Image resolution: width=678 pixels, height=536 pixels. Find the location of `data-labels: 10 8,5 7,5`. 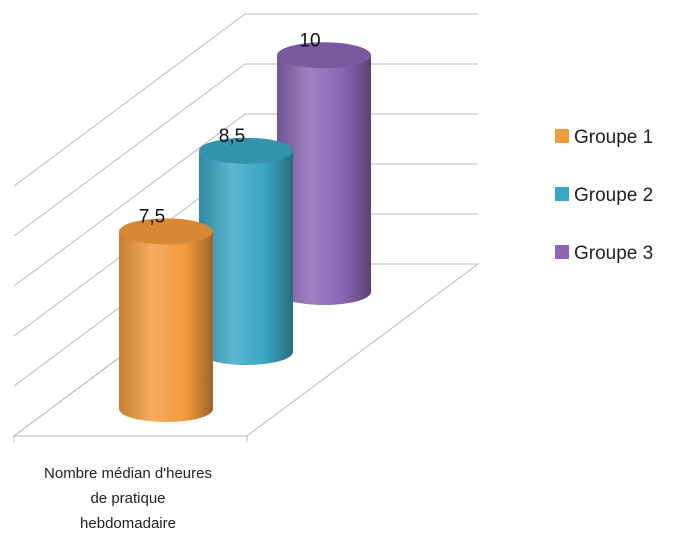

data-labels: 10 8,5 7,5 is located at coordinates (230, 128).